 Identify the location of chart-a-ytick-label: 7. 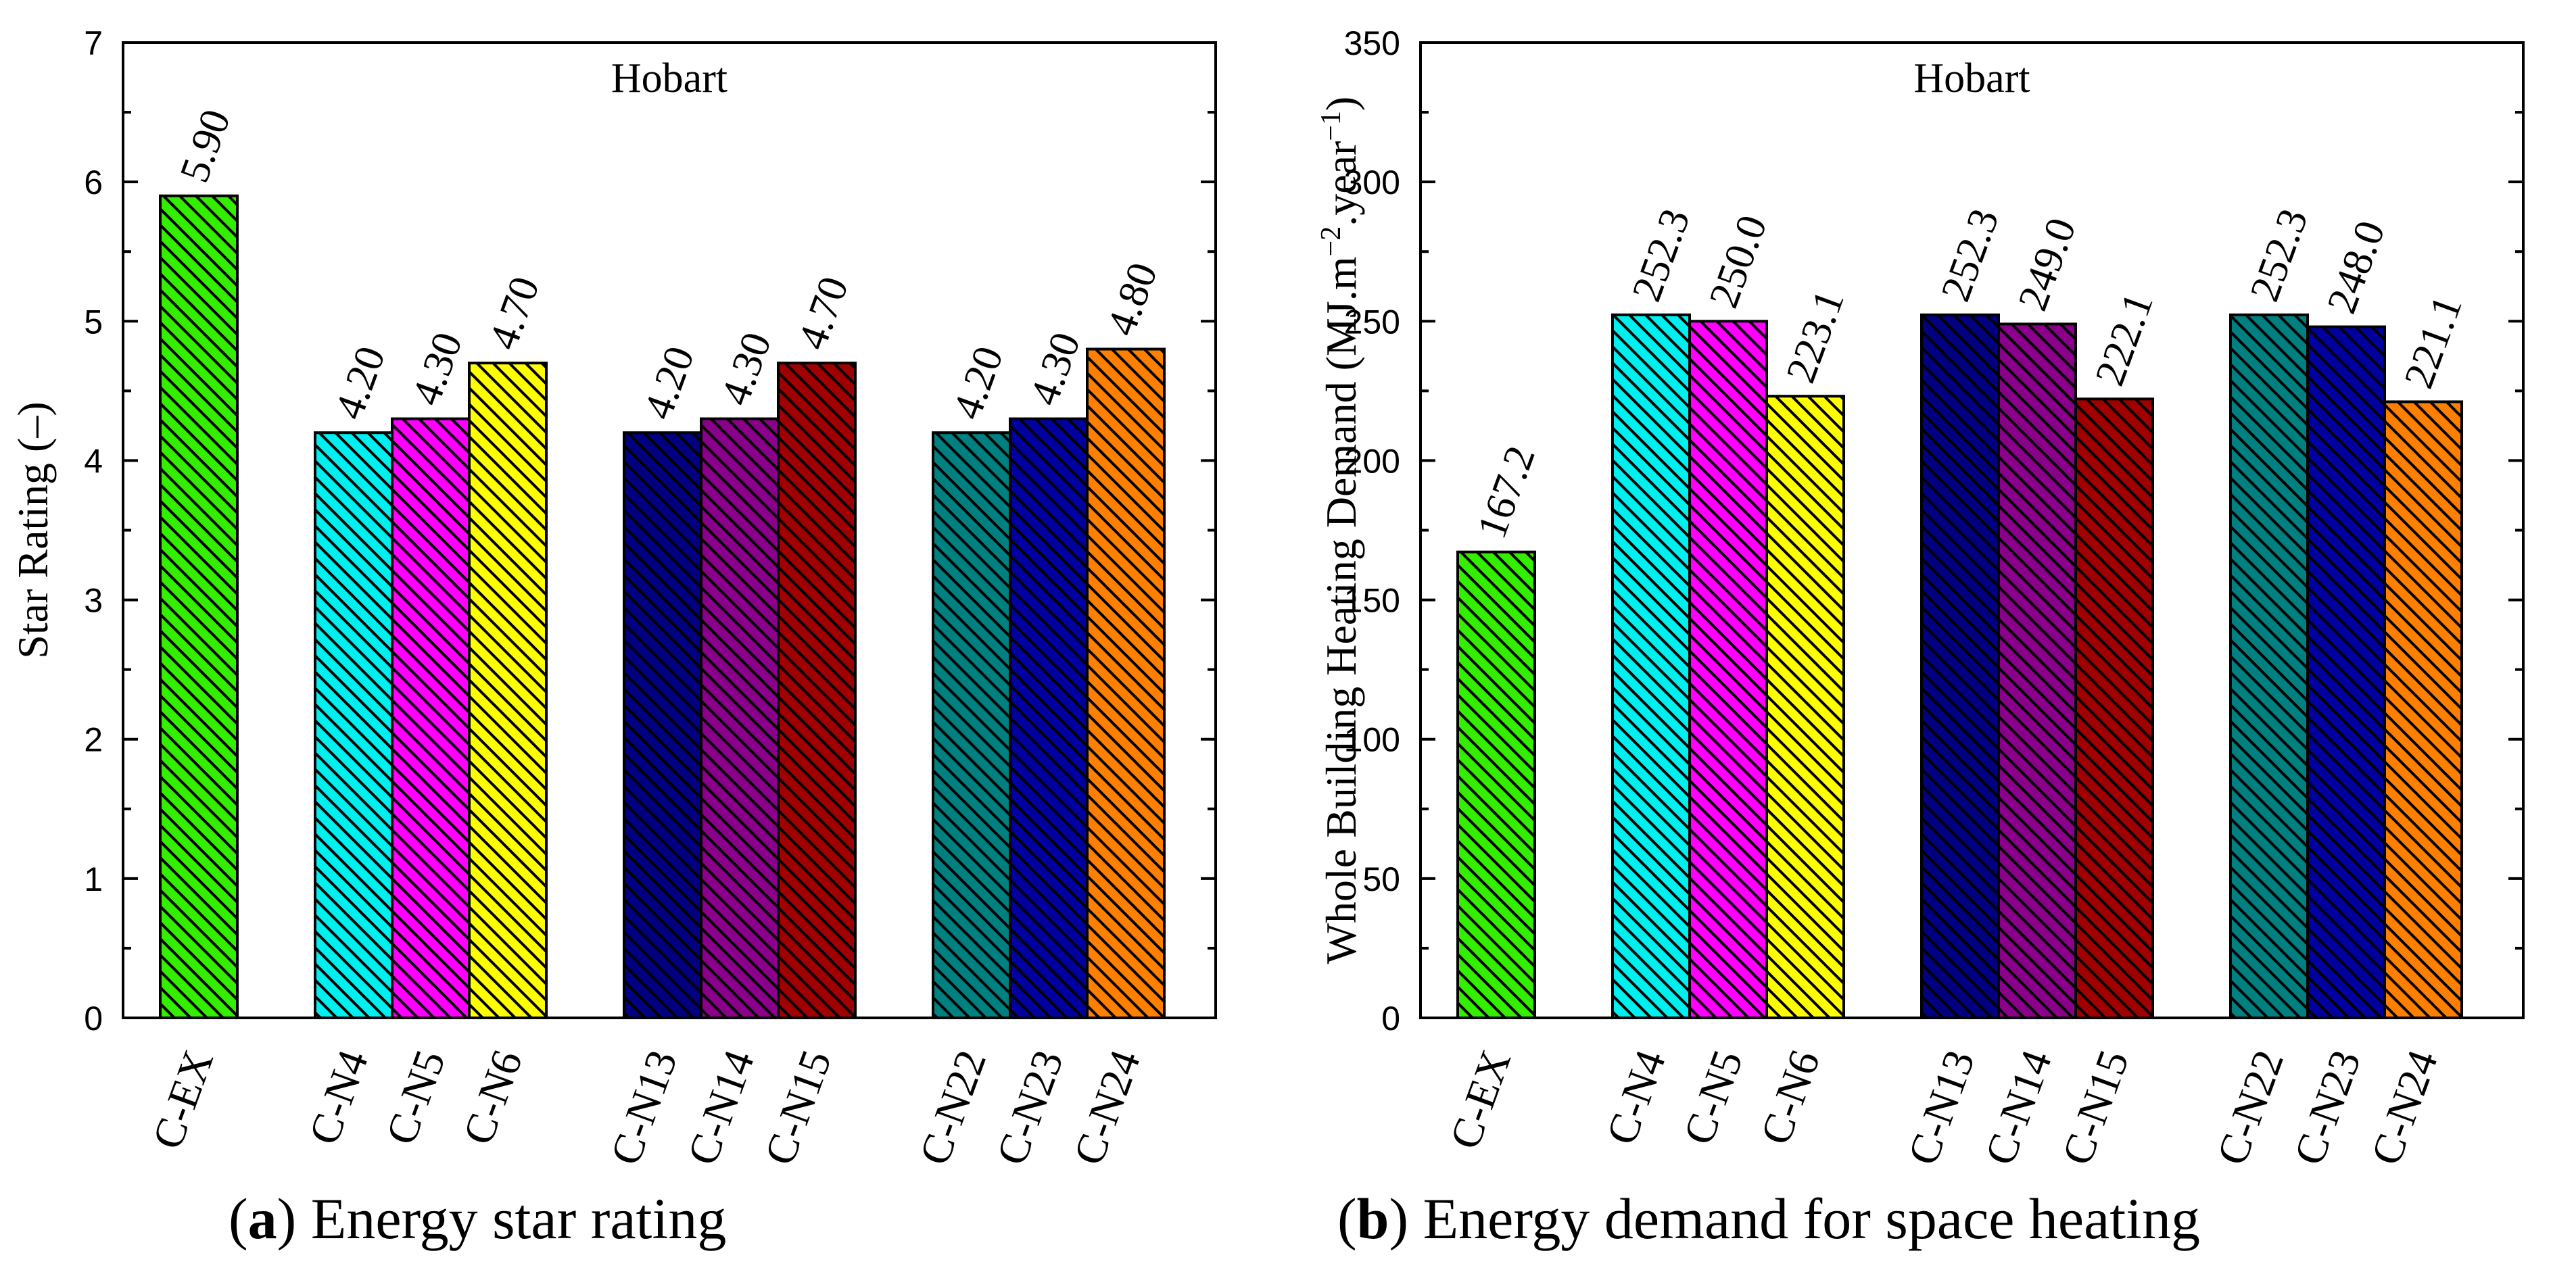
(93, 43).